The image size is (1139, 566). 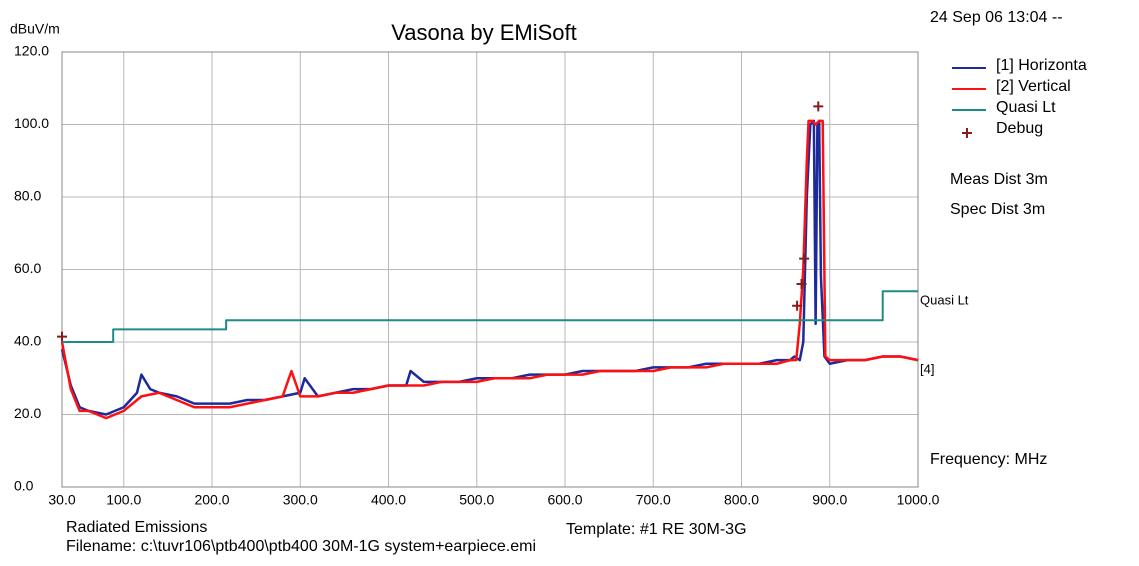 I want to click on x-tick-label: 300.0, so click(x=300, y=500).